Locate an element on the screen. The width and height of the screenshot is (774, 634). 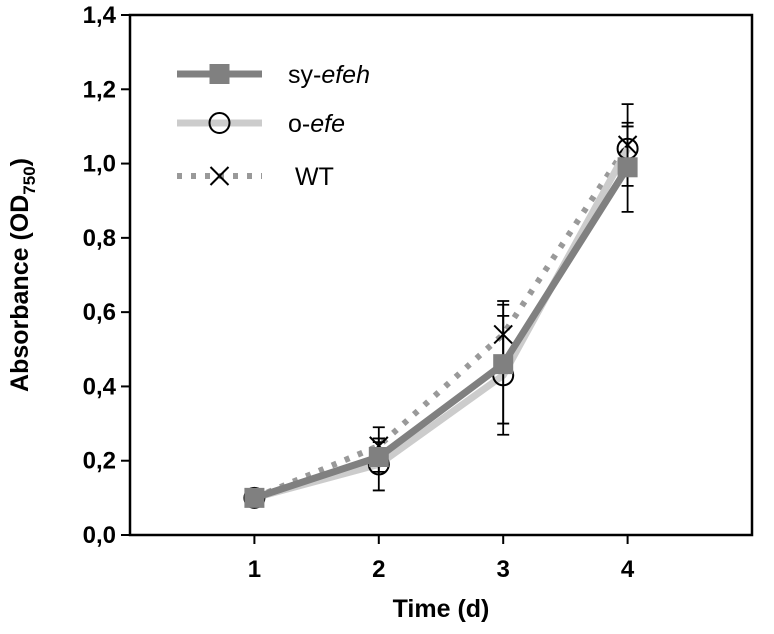
y-axis-title-main: Absorbance (OD is located at coordinates (20, 293).